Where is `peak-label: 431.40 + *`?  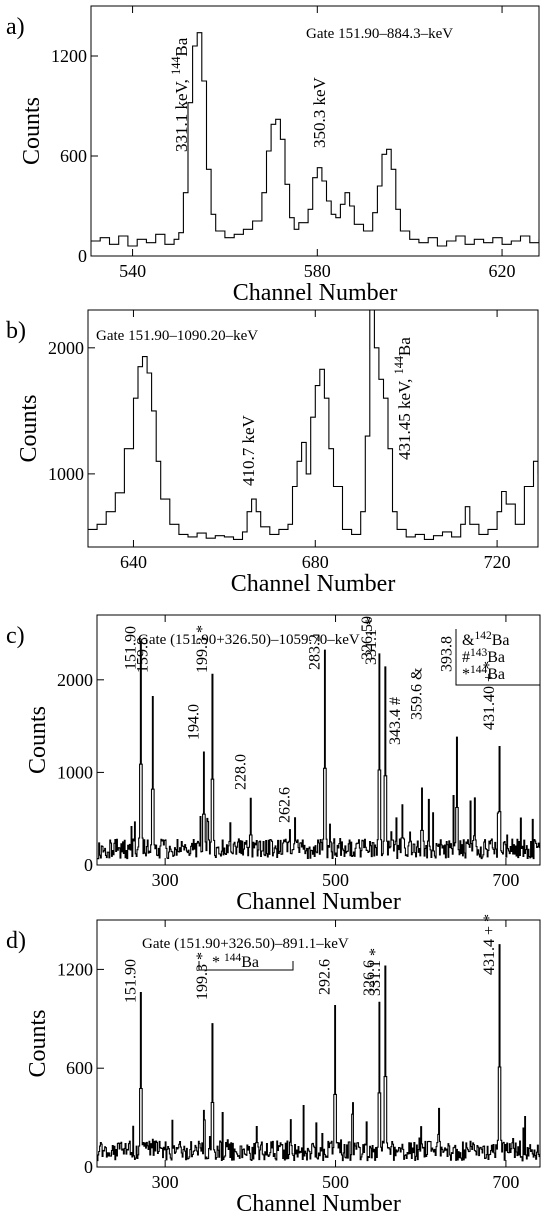 peak-label: 431.40 + * is located at coordinates (489, 695).